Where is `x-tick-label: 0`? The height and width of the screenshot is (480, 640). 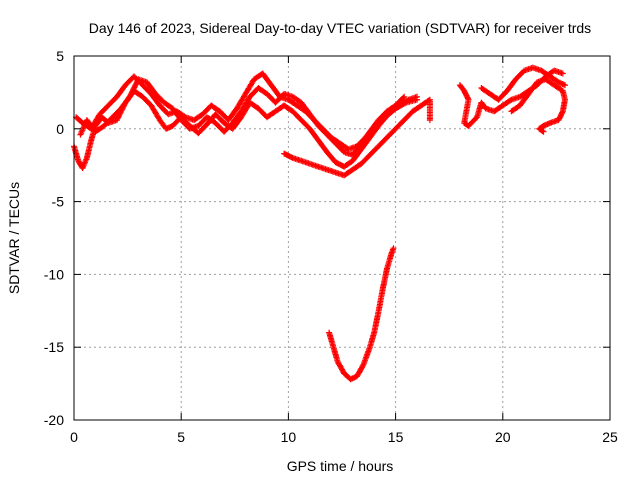 x-tick-label: 0 is located at coordinates (74, 437).